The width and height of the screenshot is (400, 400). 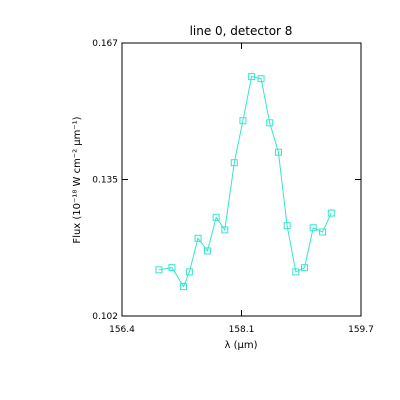 I want to click on y-tick-label: 0.135, so click(x=105, y=181).